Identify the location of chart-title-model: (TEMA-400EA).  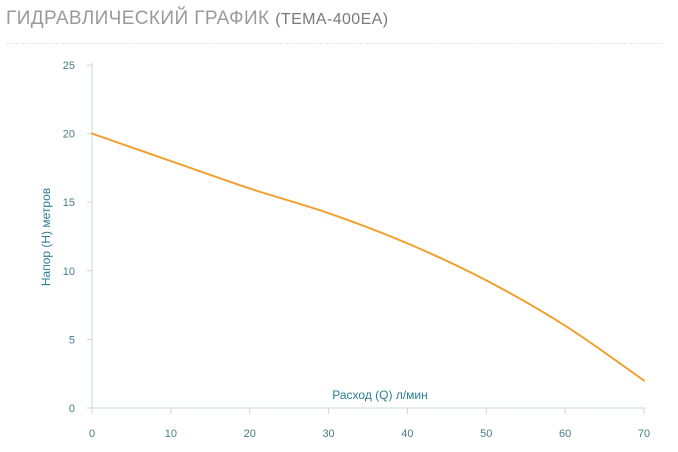
(332, 19).